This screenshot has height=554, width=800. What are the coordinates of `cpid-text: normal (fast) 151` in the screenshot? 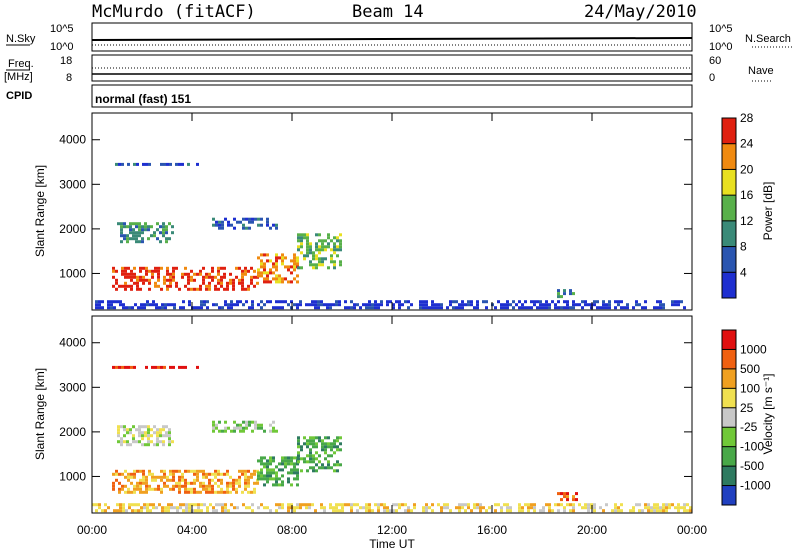 It's located at (143, 99).